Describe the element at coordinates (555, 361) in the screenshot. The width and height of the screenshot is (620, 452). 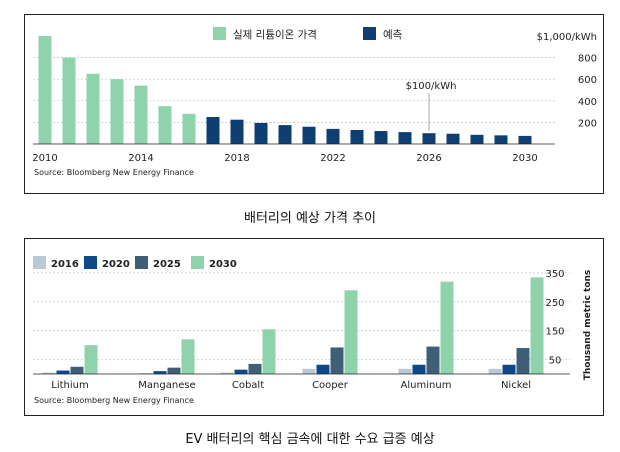
I see `y-tick-label: 50` at that location.